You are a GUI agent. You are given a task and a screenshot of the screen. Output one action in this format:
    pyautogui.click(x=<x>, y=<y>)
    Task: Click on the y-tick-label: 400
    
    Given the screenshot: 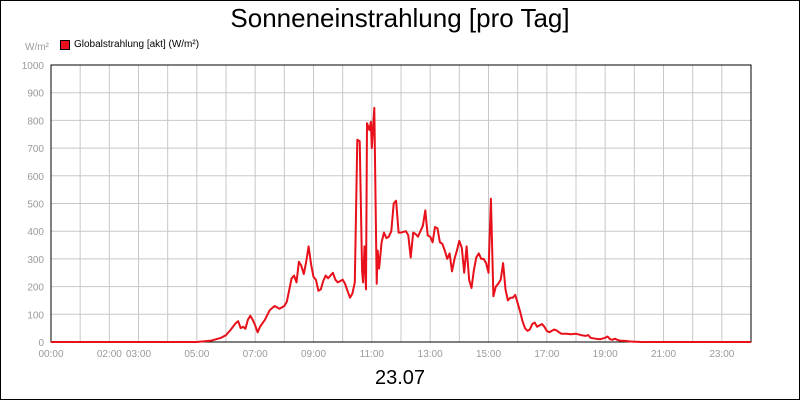 What is the action you would take?
    pyautogui.click(x=35, y=232)
    